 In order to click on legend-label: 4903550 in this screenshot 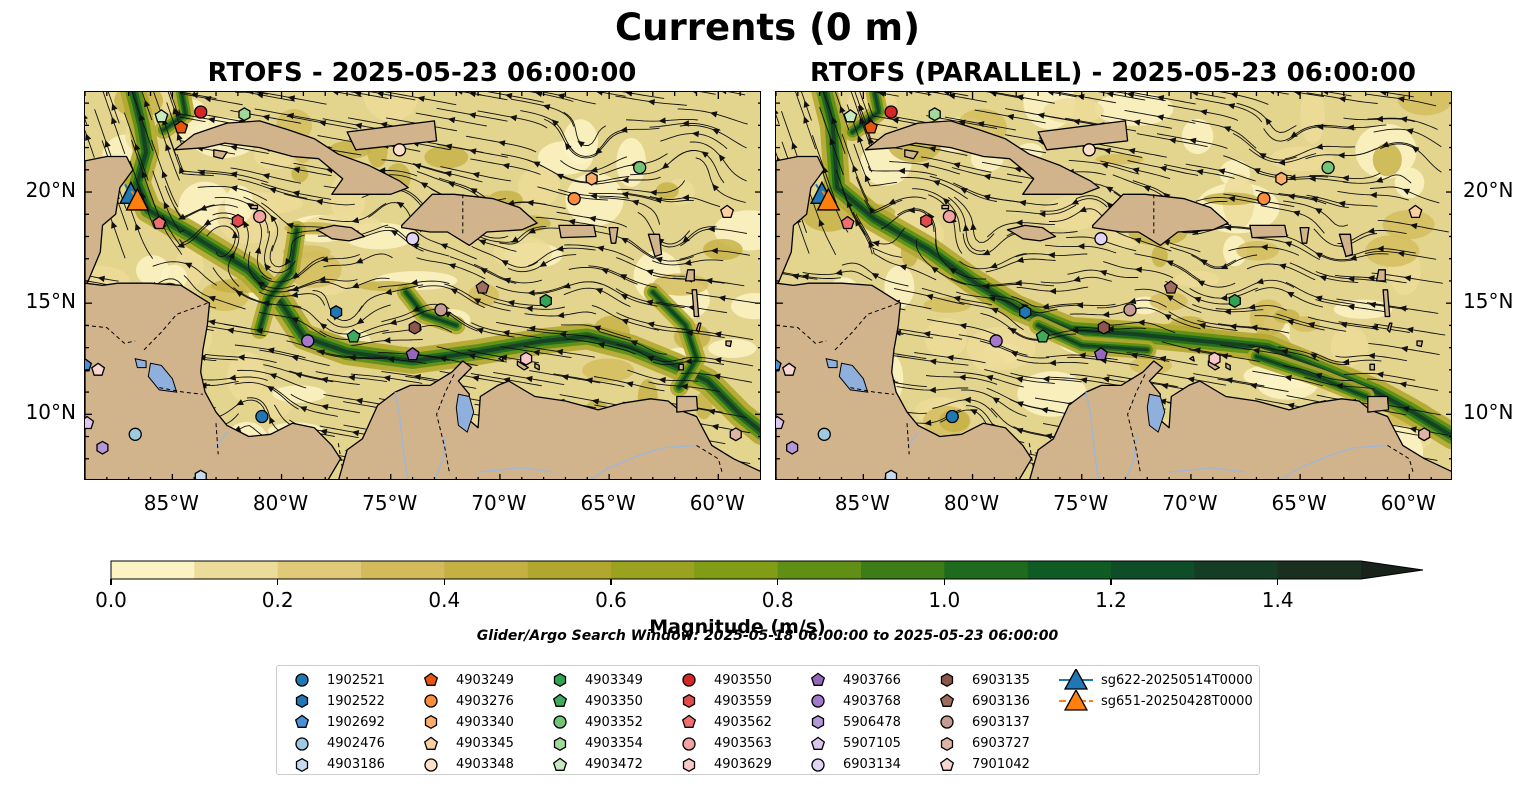, I will do `click(743, 680)`.